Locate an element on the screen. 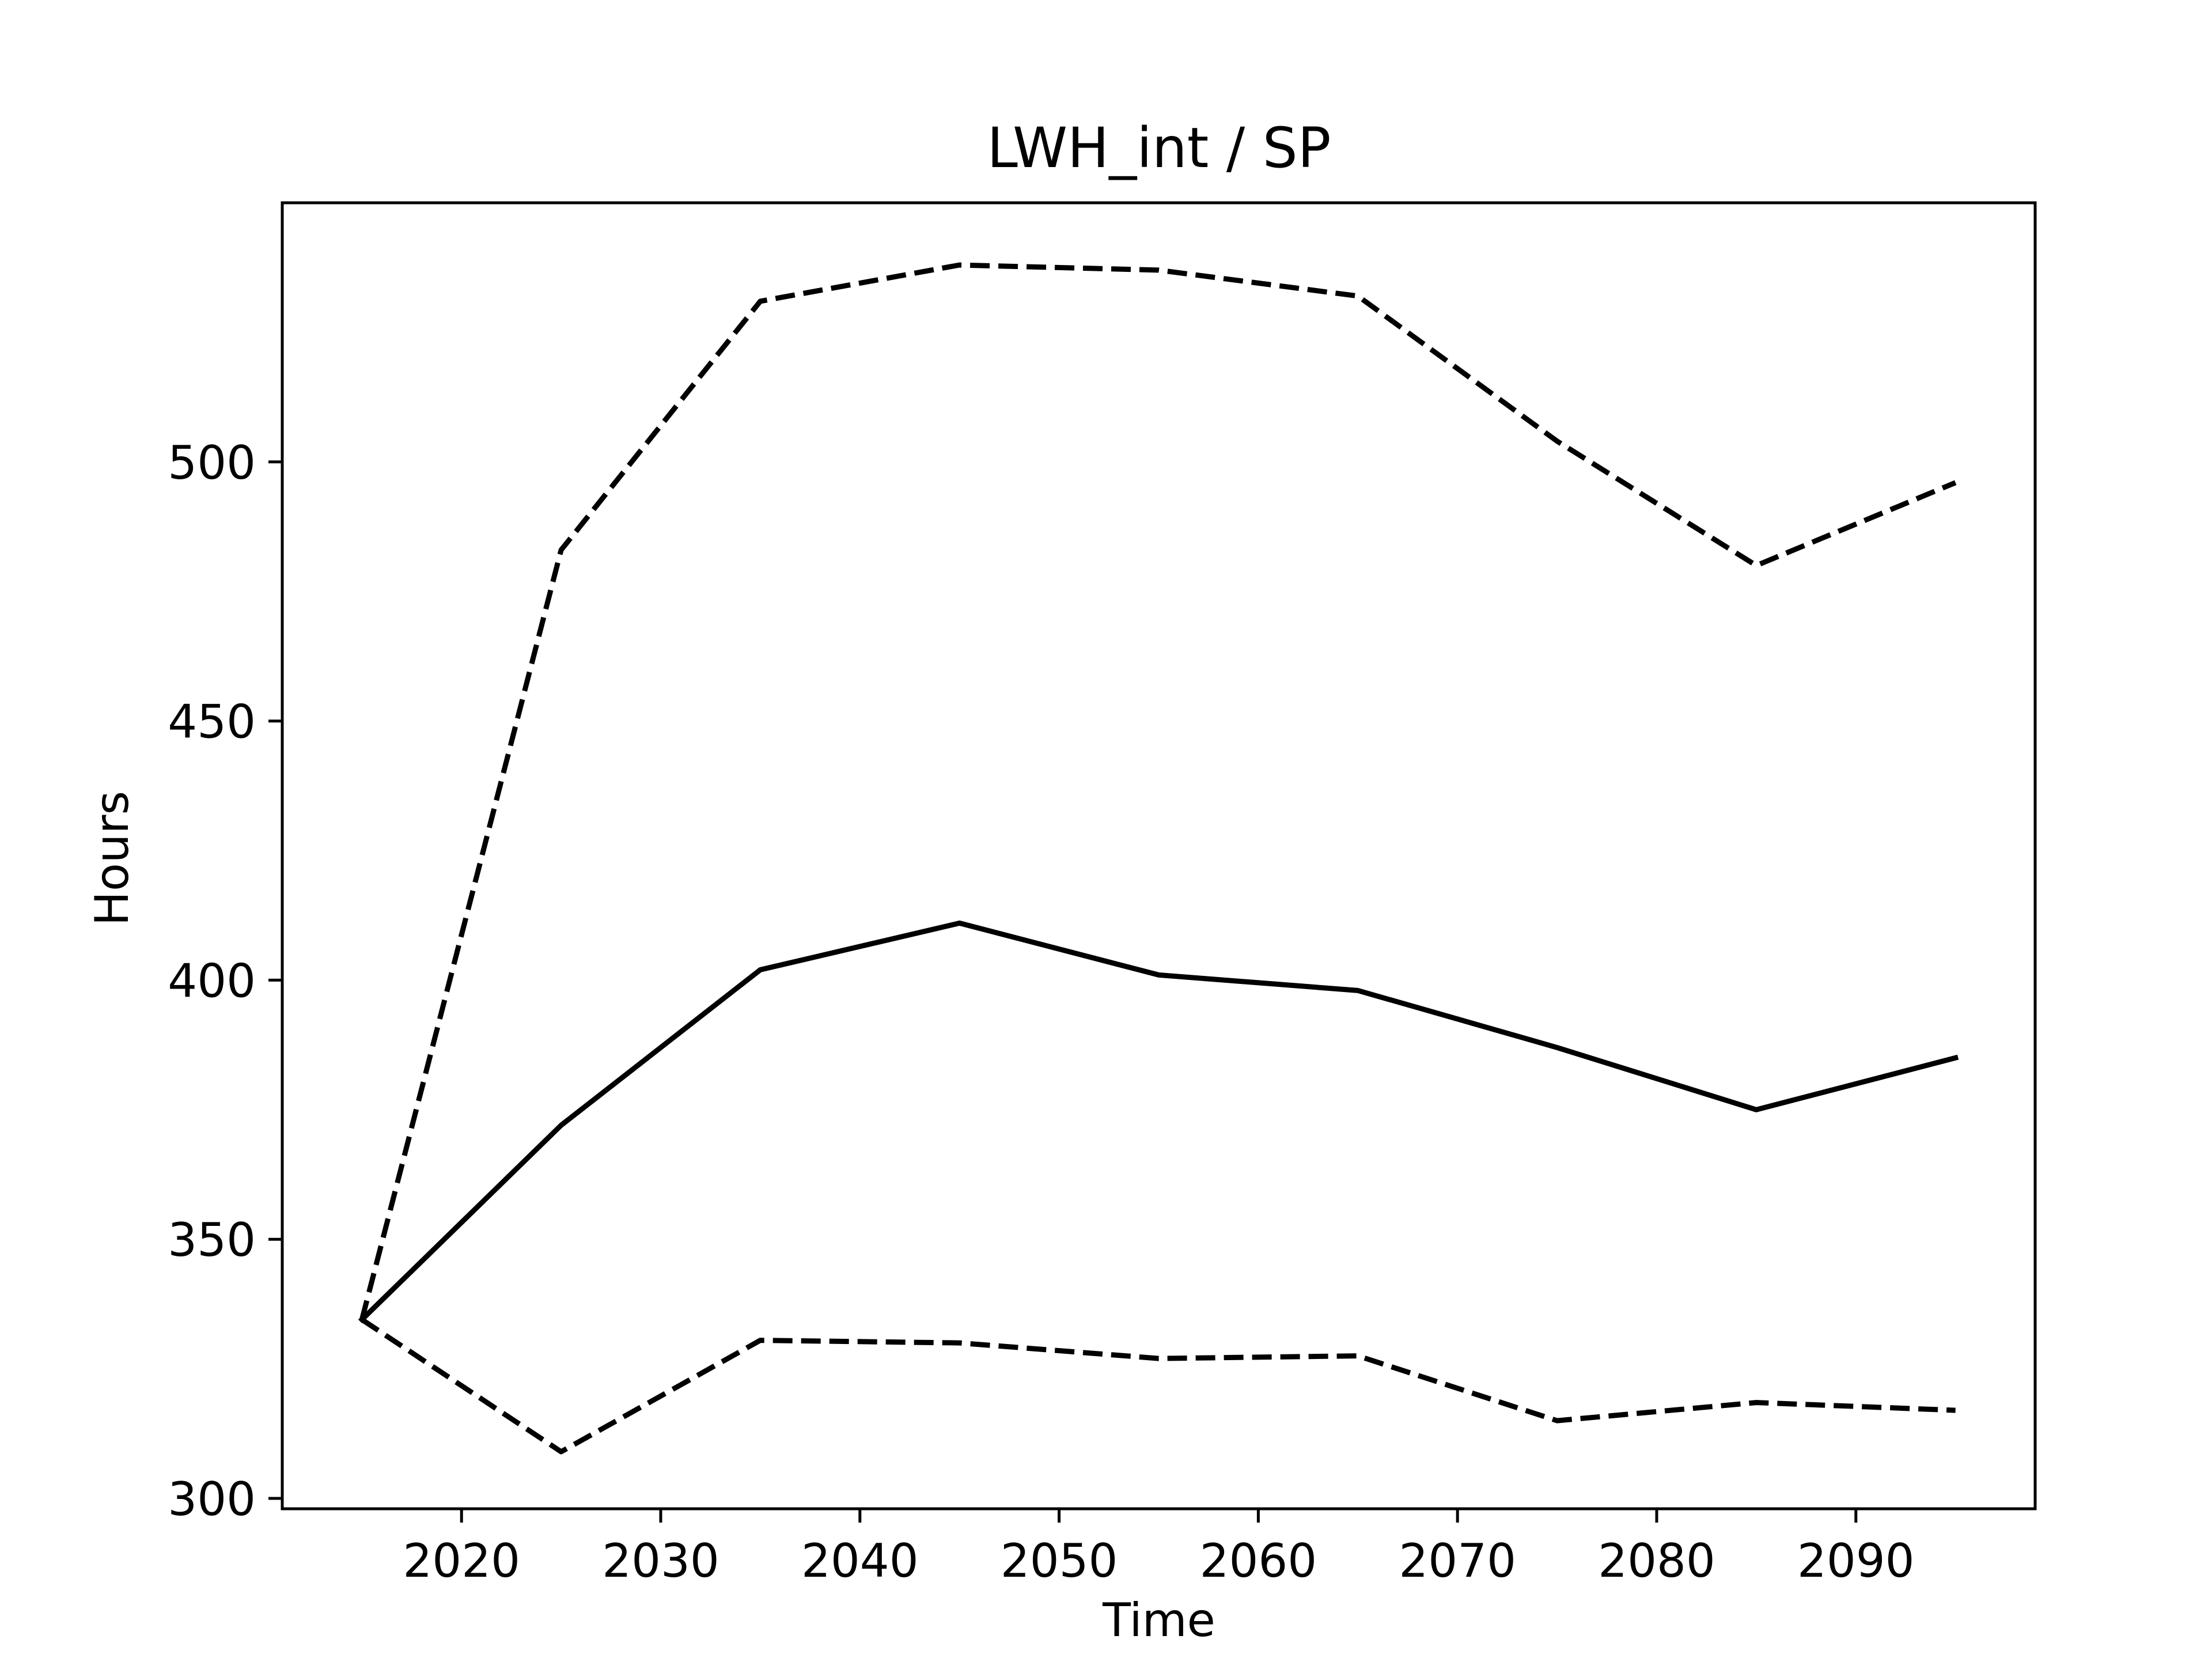 The height and width of the screenshot is (1662, 2212). x-tick-label: 2020 is located at coordinates (461, 1561).